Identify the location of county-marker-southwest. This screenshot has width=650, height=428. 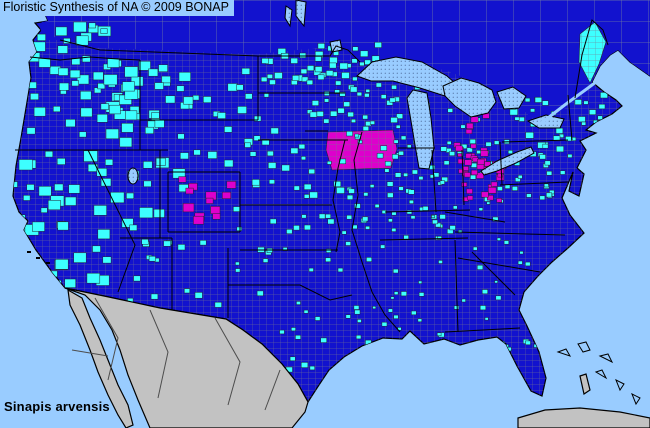
(145, 241).